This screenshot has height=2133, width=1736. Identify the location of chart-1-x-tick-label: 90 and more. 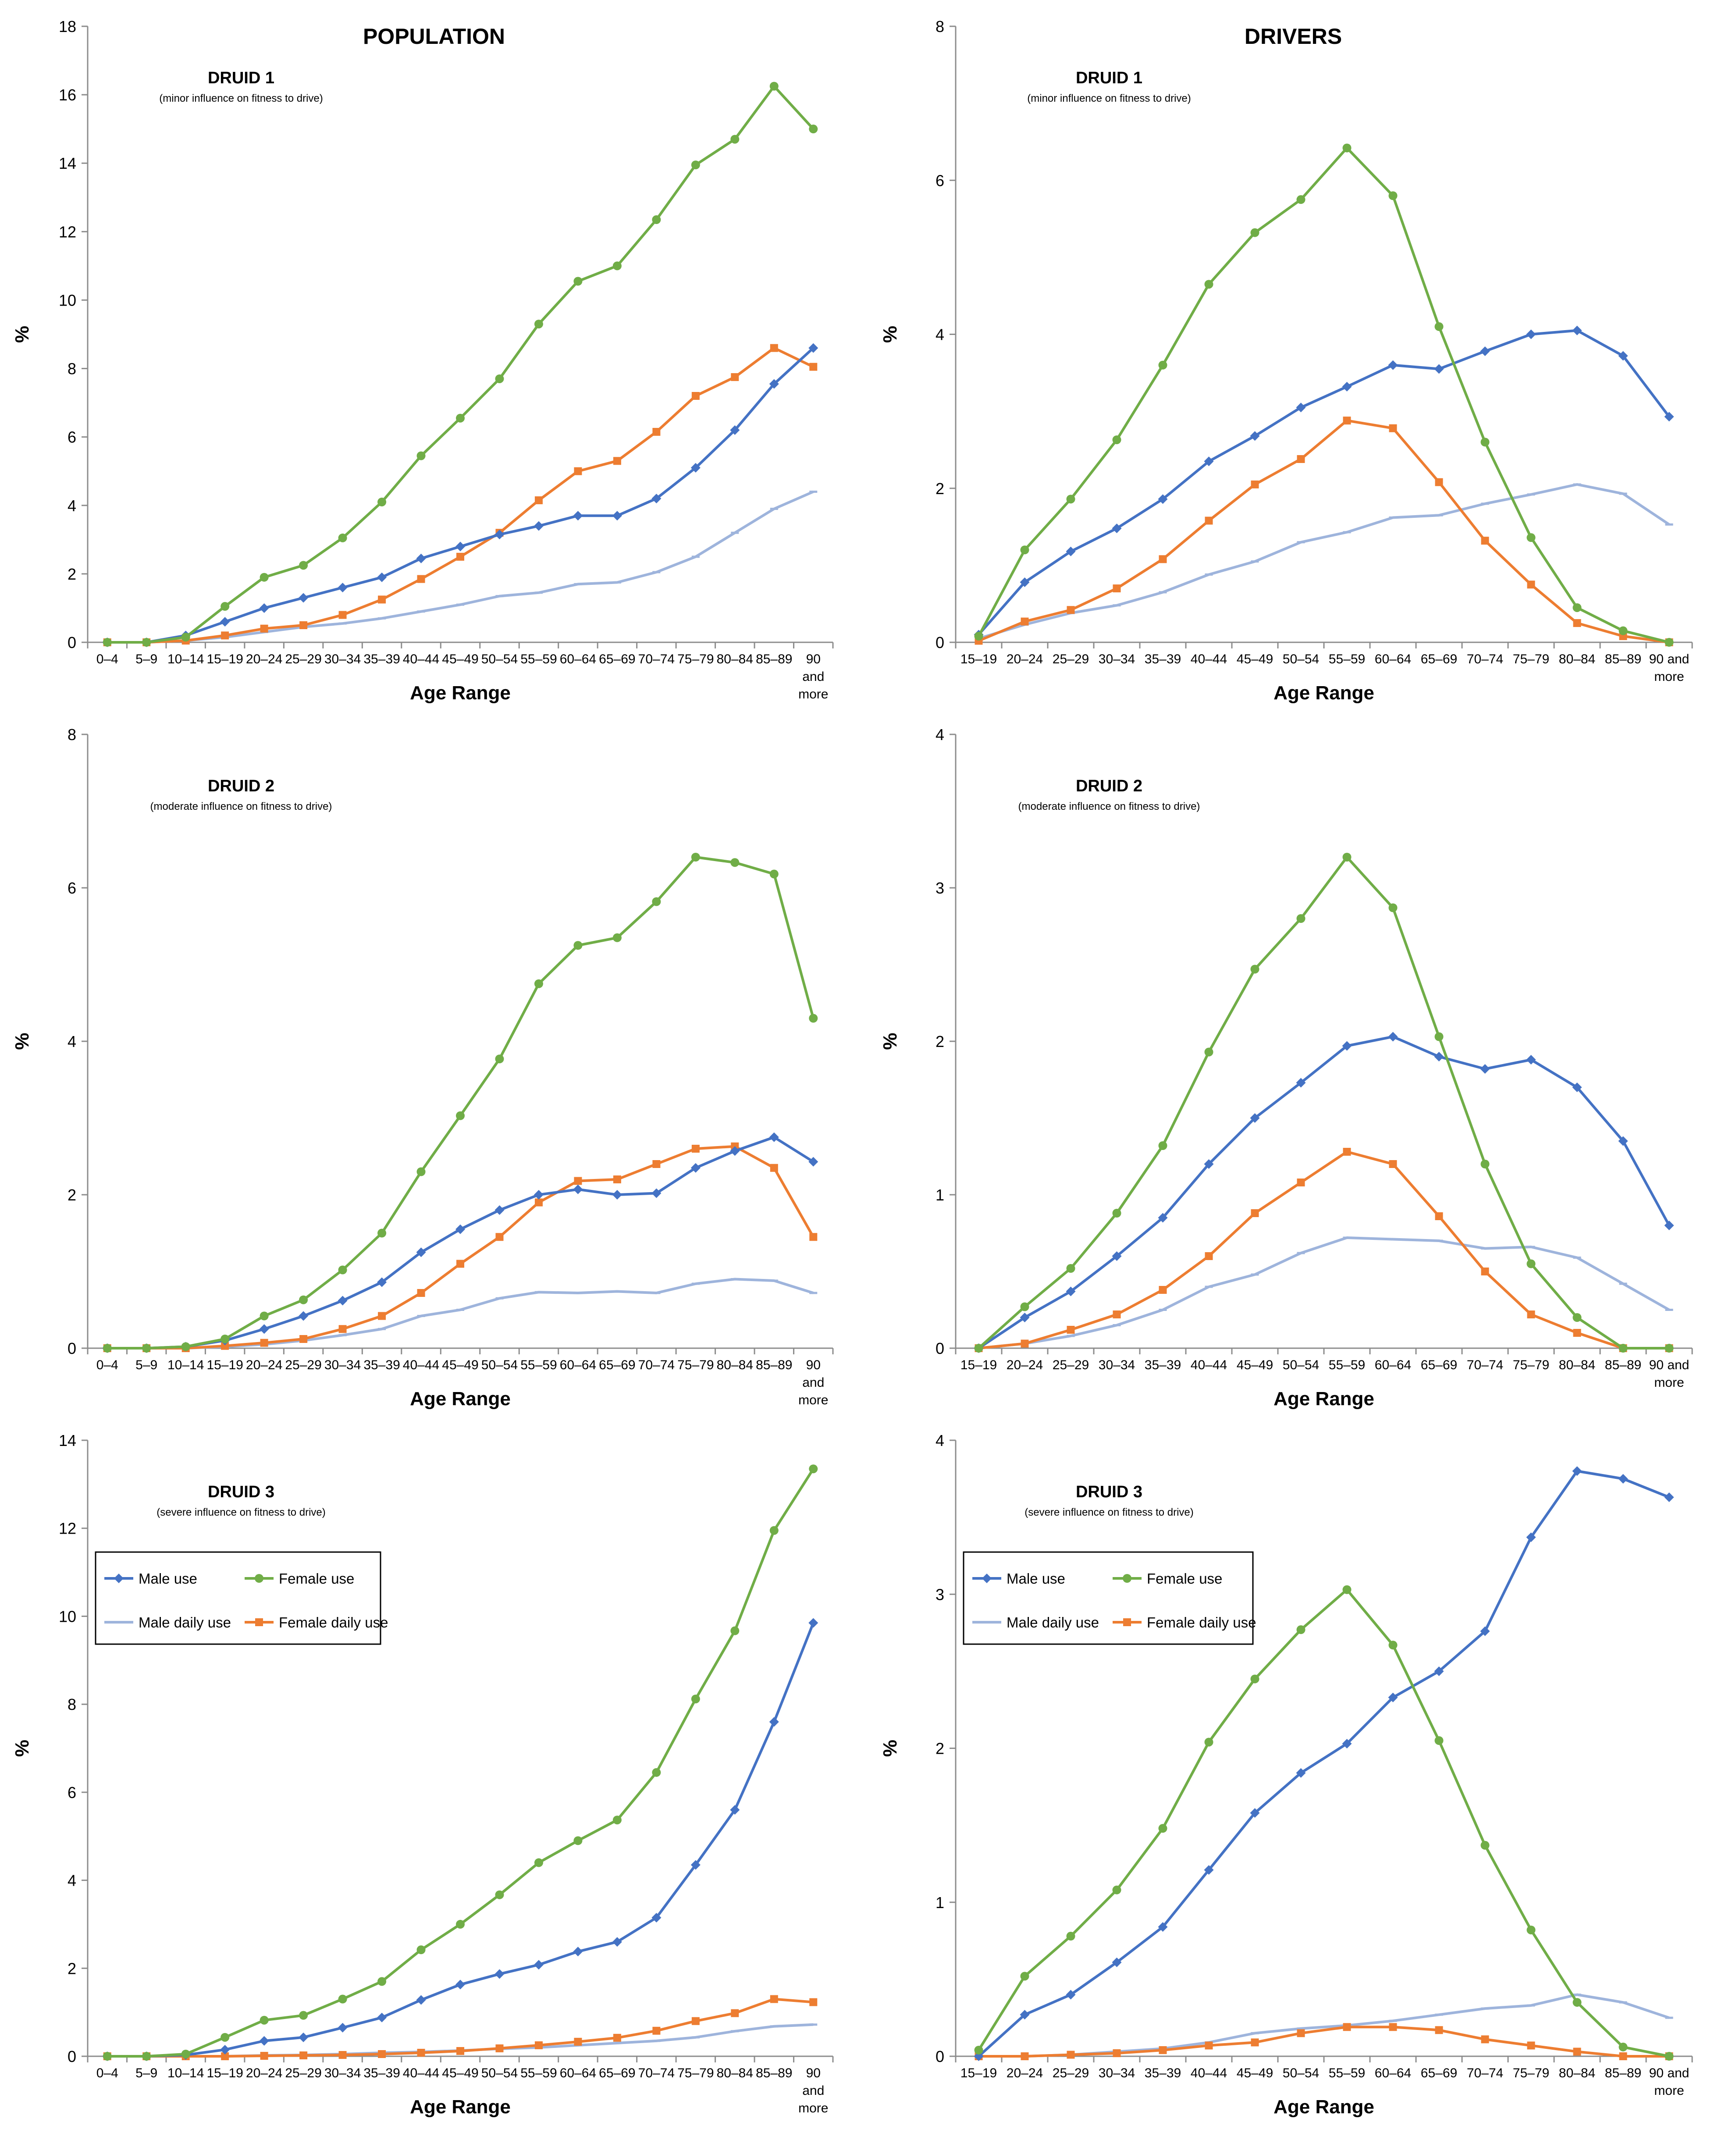
(1669, 668).